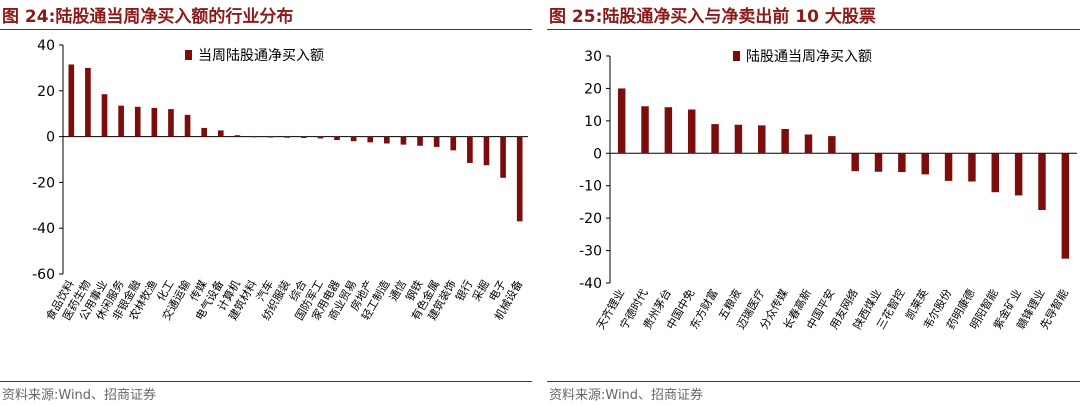 Image resolution: width=1080 pixels, height=405 pixels. I want to click on y-tick-label: 10, so click(593, 122).